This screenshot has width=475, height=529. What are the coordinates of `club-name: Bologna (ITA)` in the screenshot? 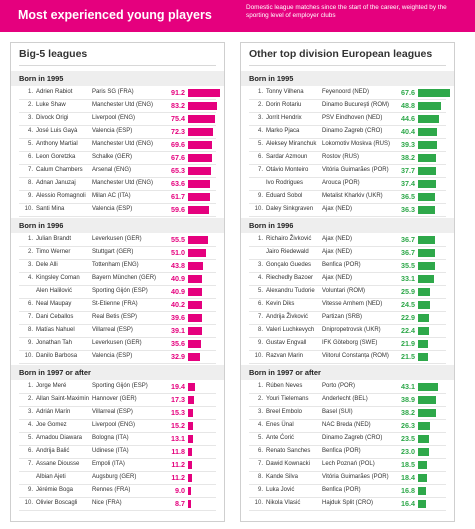 It's located at (110, 438).